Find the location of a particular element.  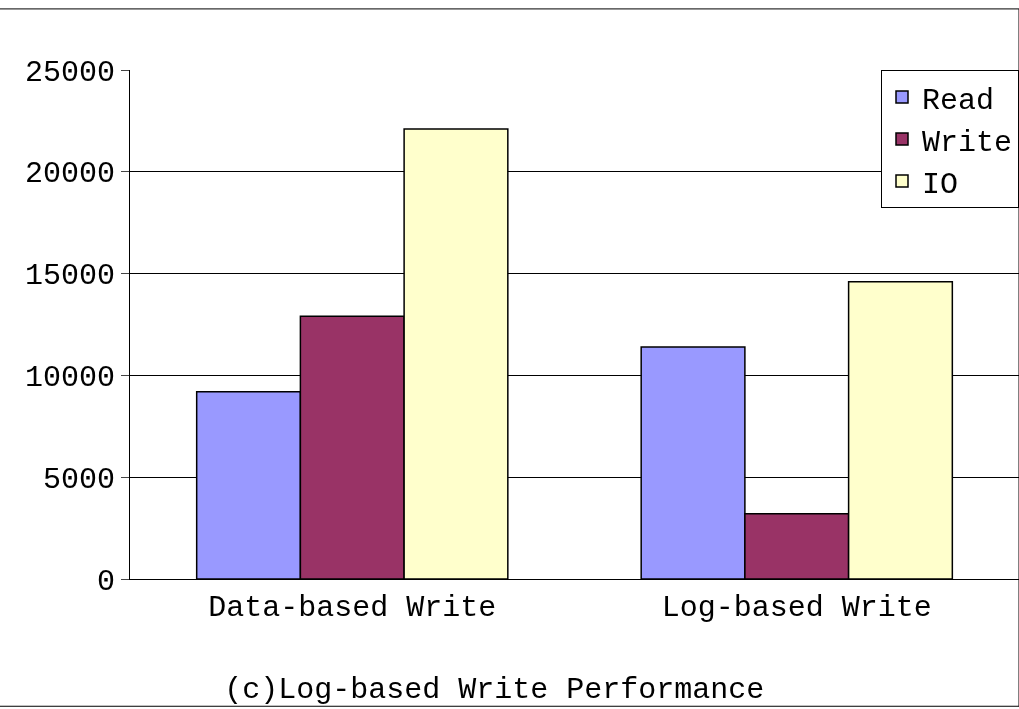

x-tick-label: Log-based Write is located at coordinates (796, 608).